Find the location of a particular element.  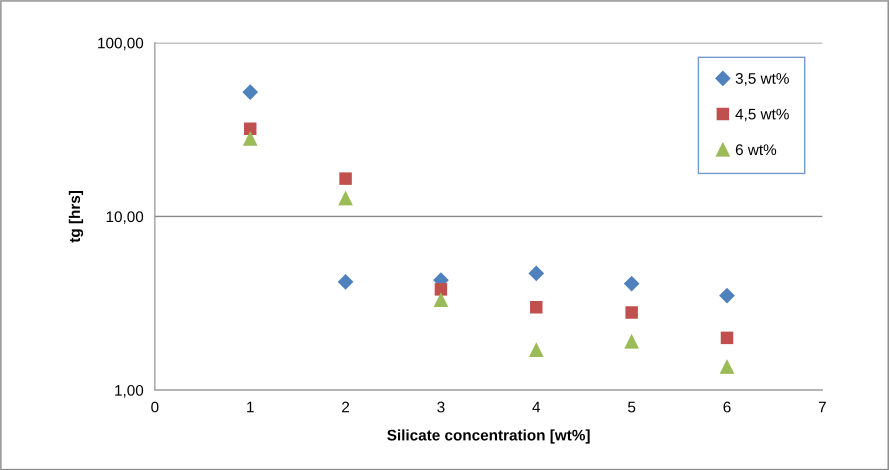

legend-label: 4,5 wt% is located at coordinates (762, 115).